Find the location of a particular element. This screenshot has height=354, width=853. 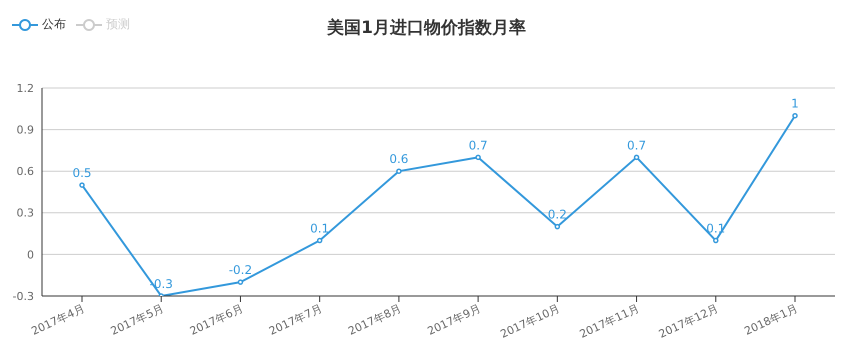

y-tick-label: 0.9 is located at coordinates (25, 130).